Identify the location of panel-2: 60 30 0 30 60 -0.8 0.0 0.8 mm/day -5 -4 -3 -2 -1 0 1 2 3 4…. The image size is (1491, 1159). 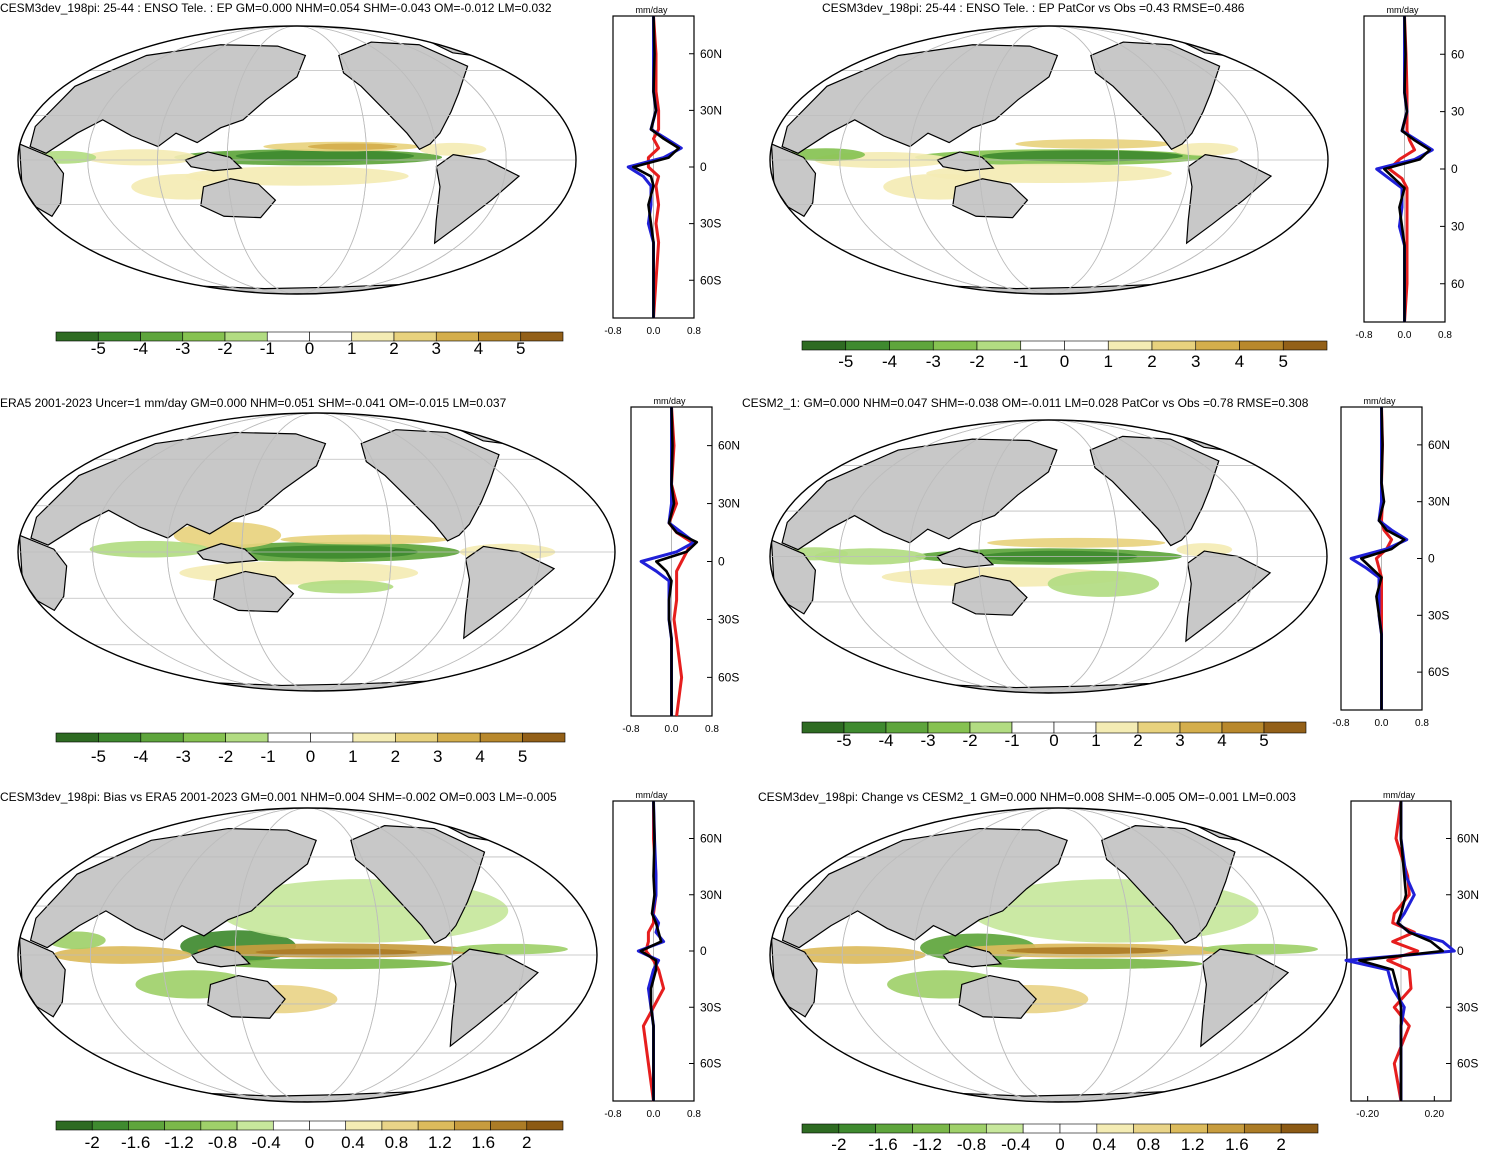
(1117, 186).